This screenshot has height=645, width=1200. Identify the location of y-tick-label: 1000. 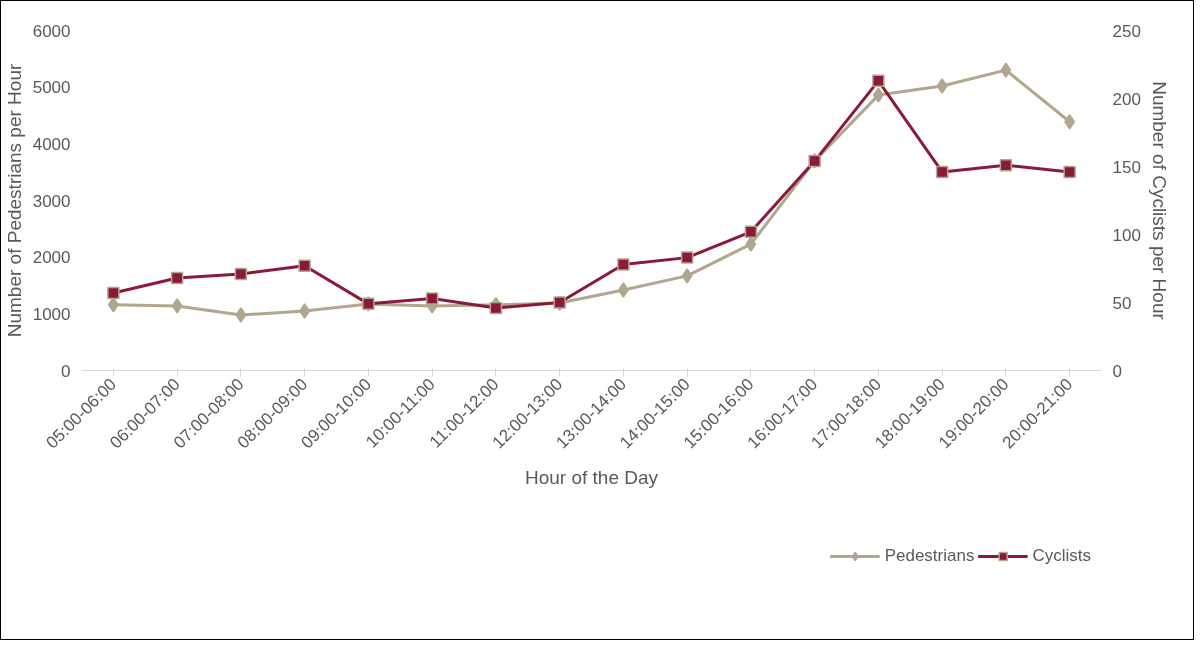
(51, 314).